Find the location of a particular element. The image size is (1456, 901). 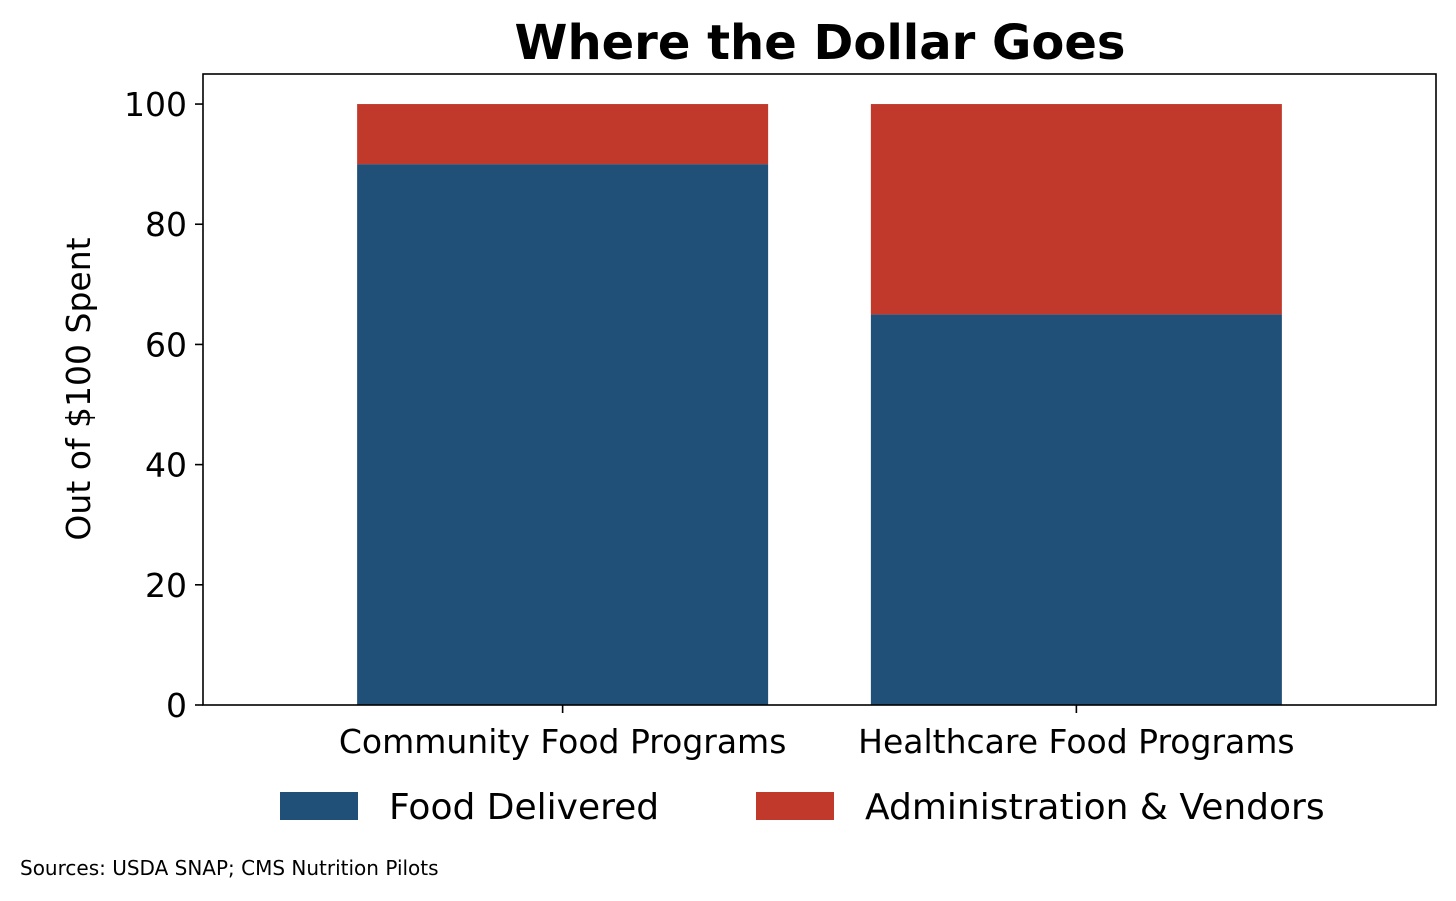

y-tick-label-3: 60 is located at coordinates (166, 344).